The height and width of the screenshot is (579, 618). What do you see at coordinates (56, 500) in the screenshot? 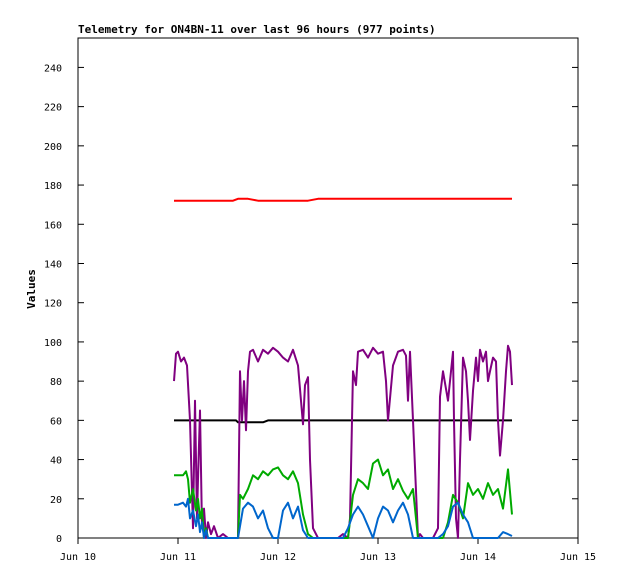
I see `y-tick-label: 20` at bounding box center [56, 500].